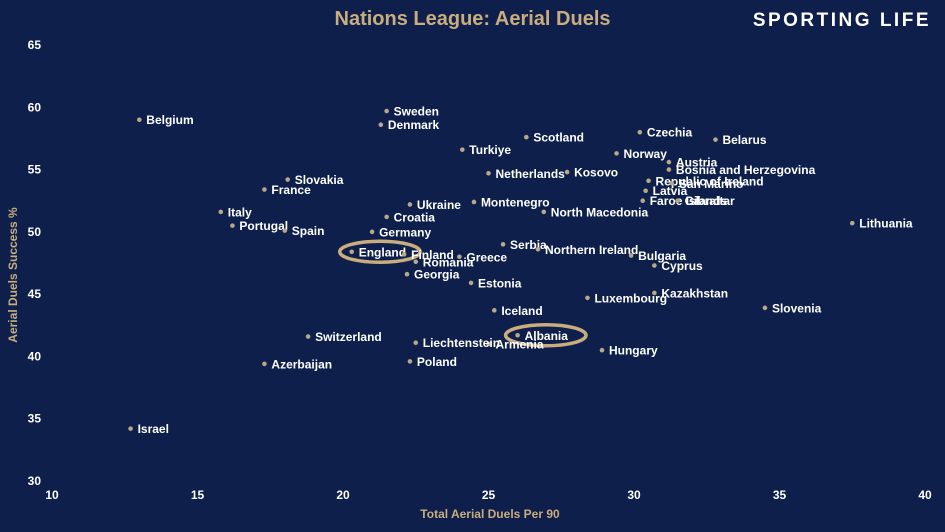 The image size is (945, 532). I want to click on data-point-england: England, so click(377, 252).